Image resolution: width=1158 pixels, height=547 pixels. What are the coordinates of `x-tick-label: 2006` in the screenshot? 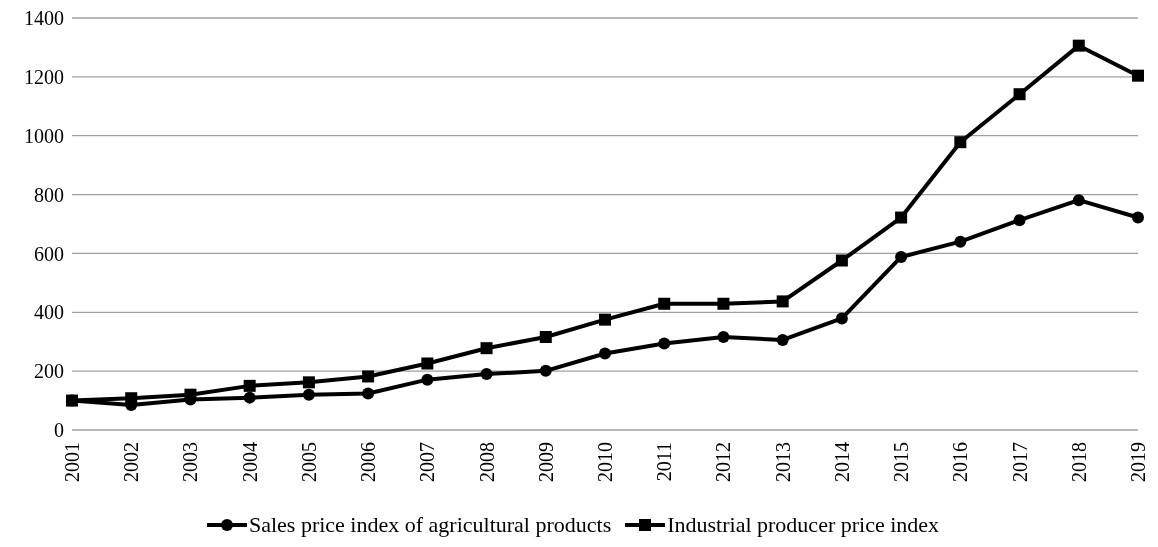 It's located at (368, 462).